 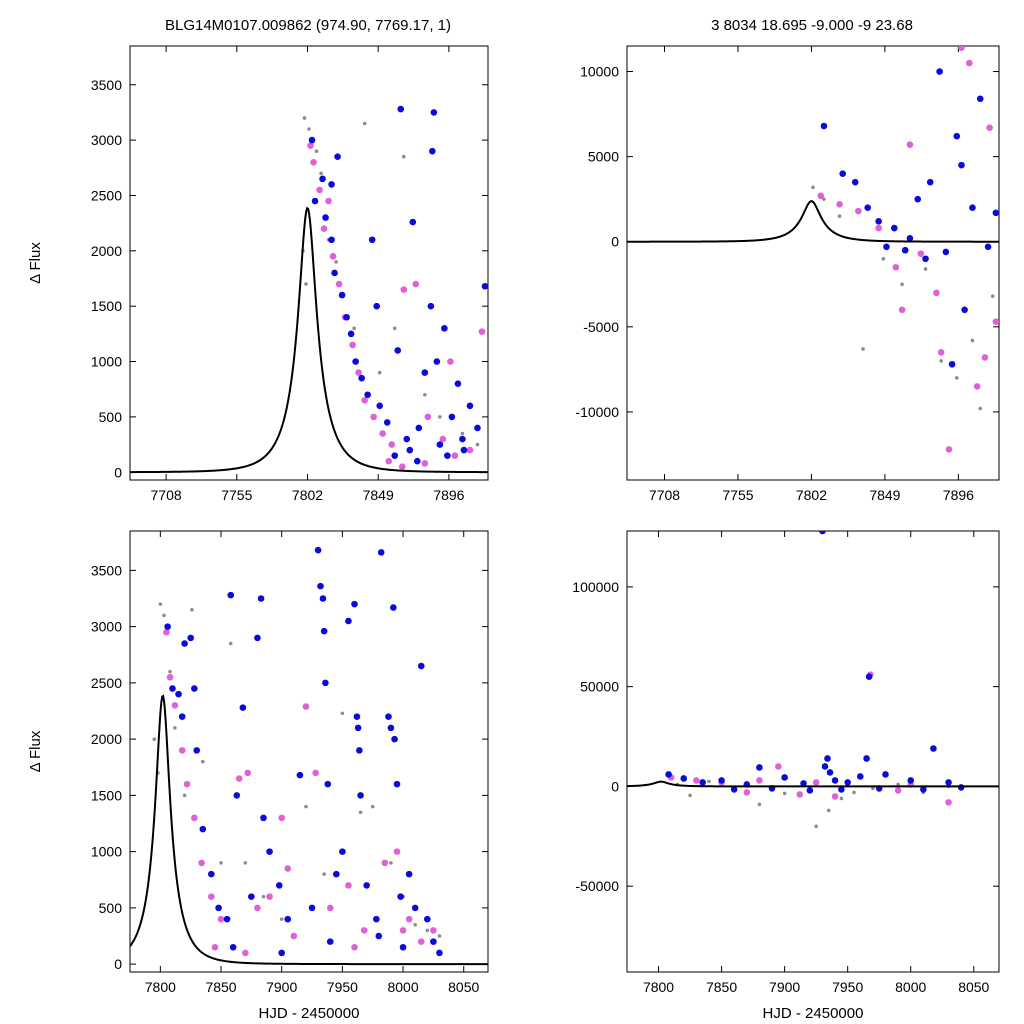 What do you see at coordinates (597, 412) in the screenshot?
I see `y-tick-label: -10000` at bounding box center [597, 412].